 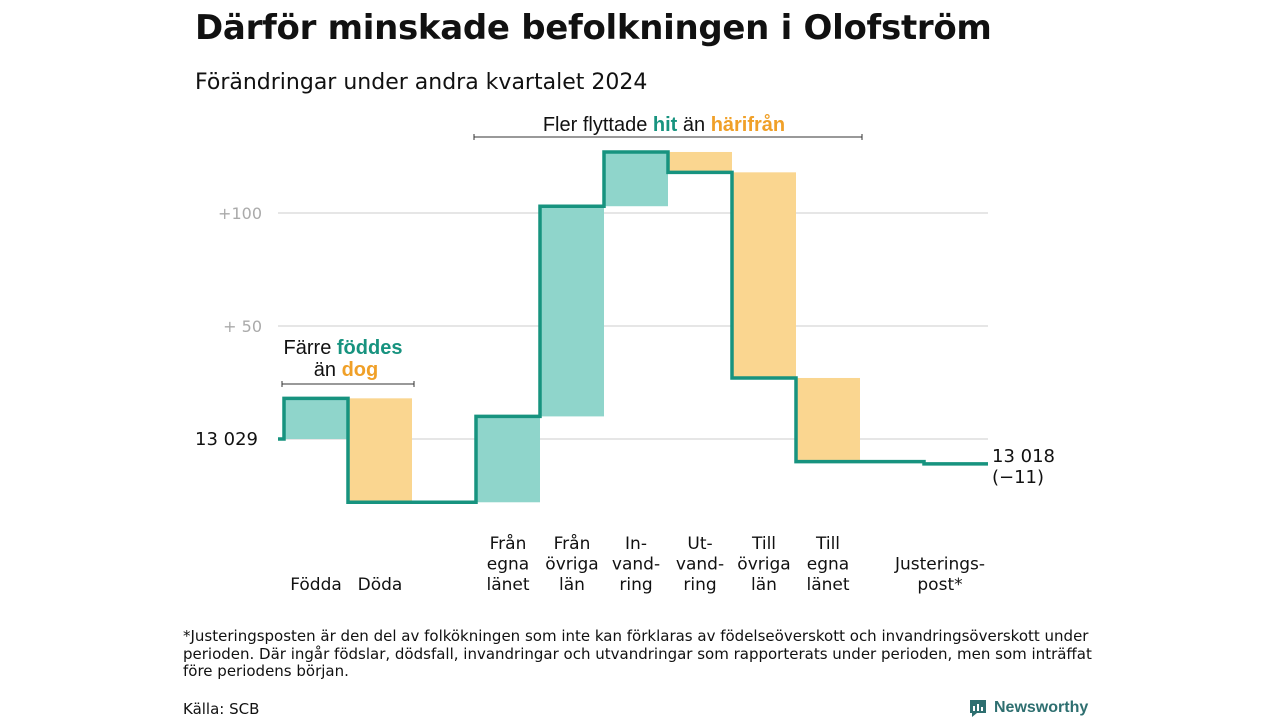 I want to click on category-label-fodda: Födda, so click(x=316, y=585).